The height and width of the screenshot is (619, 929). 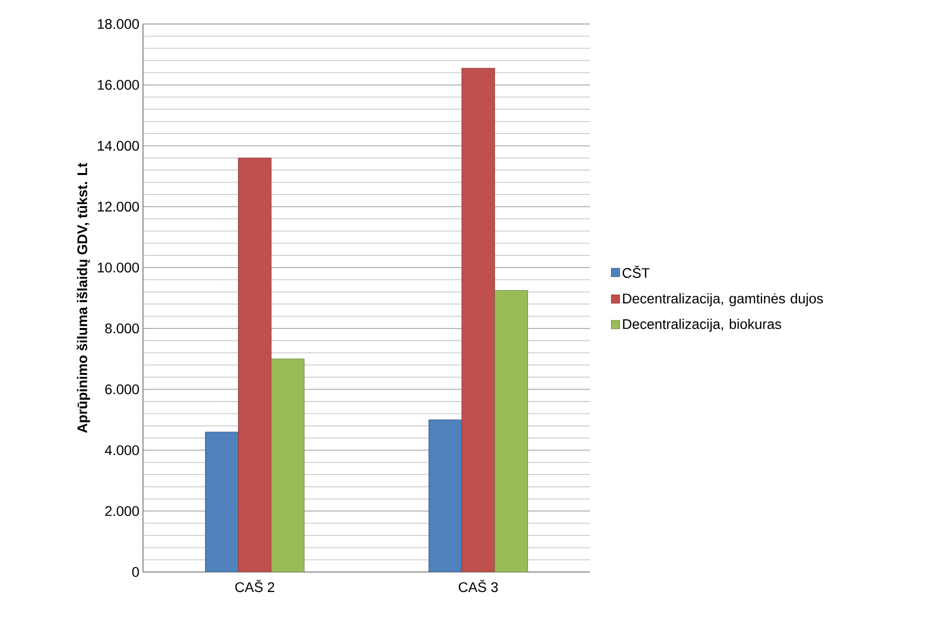 What do you see at coordinates (122, 389) in the screenshot?
I see `y-tick-label: 6.000` at bounding box center [122, 389].